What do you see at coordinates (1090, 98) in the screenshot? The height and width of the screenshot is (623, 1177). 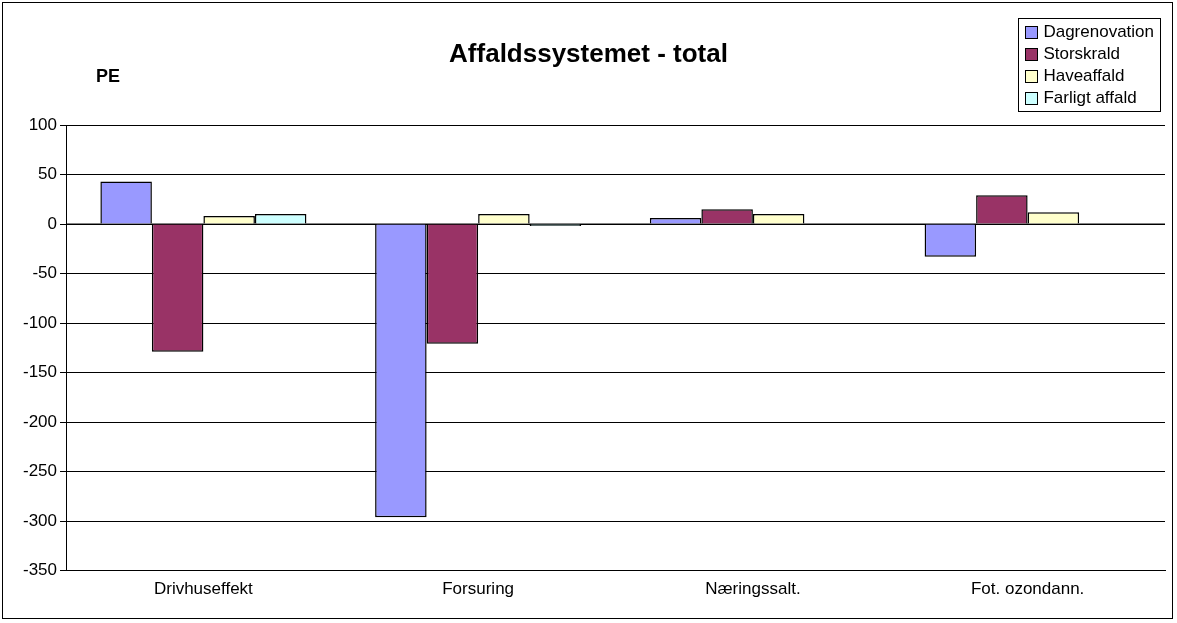 I see `legend-label: Farligt affald` at bounding box center [1090, 98].